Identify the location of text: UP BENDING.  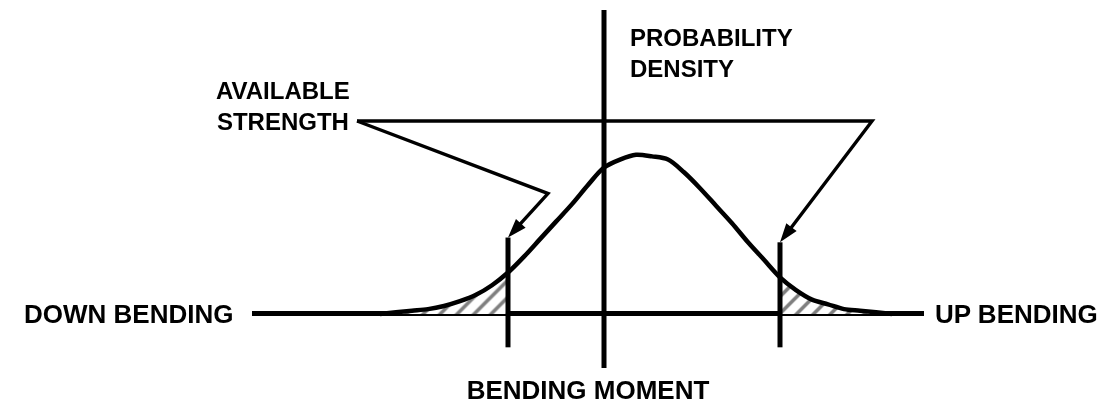
(1016, 314).